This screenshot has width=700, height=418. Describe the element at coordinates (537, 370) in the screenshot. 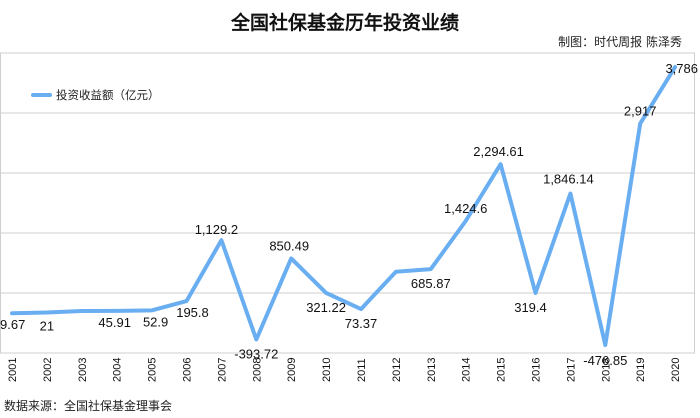

I see `x-tick-label: 2016` at that location.